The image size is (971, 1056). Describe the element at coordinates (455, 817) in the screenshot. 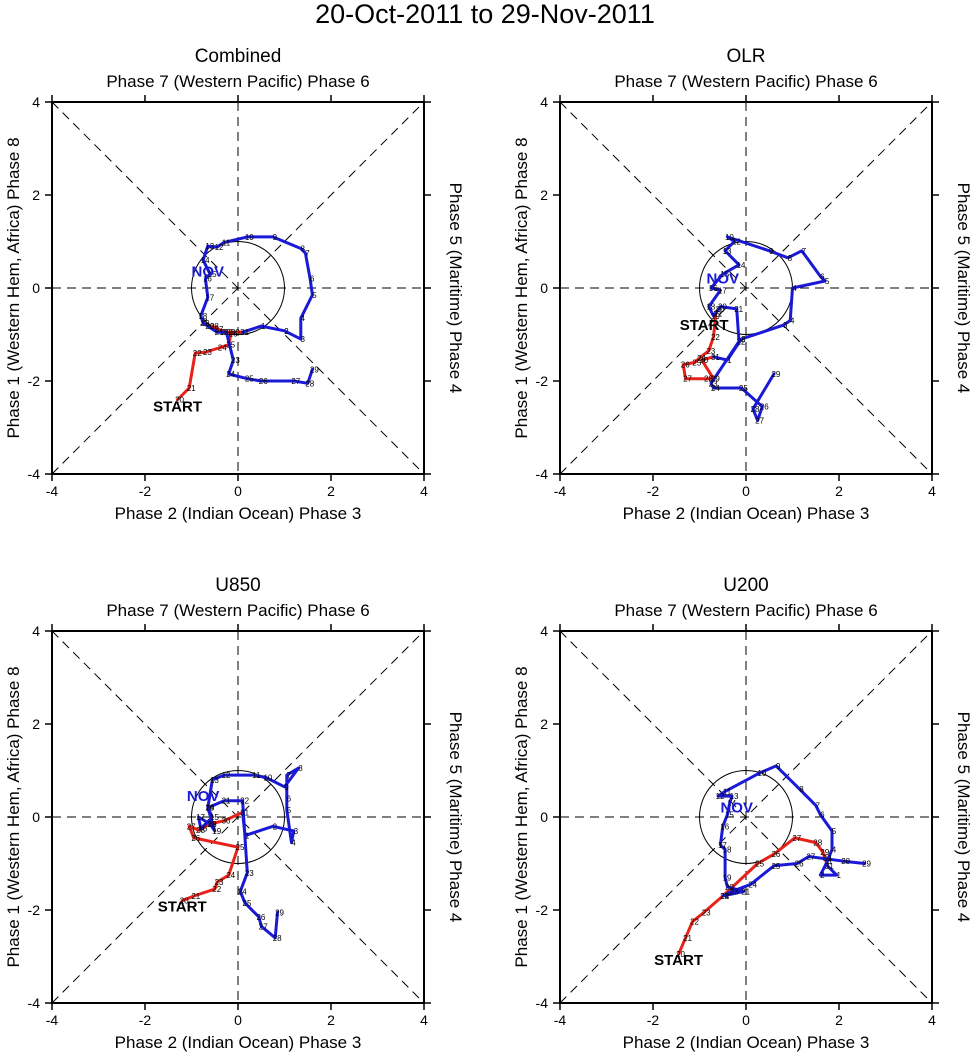

I see `axis-label-right: Phase 5 (Maritime) Phase 4` at that location.